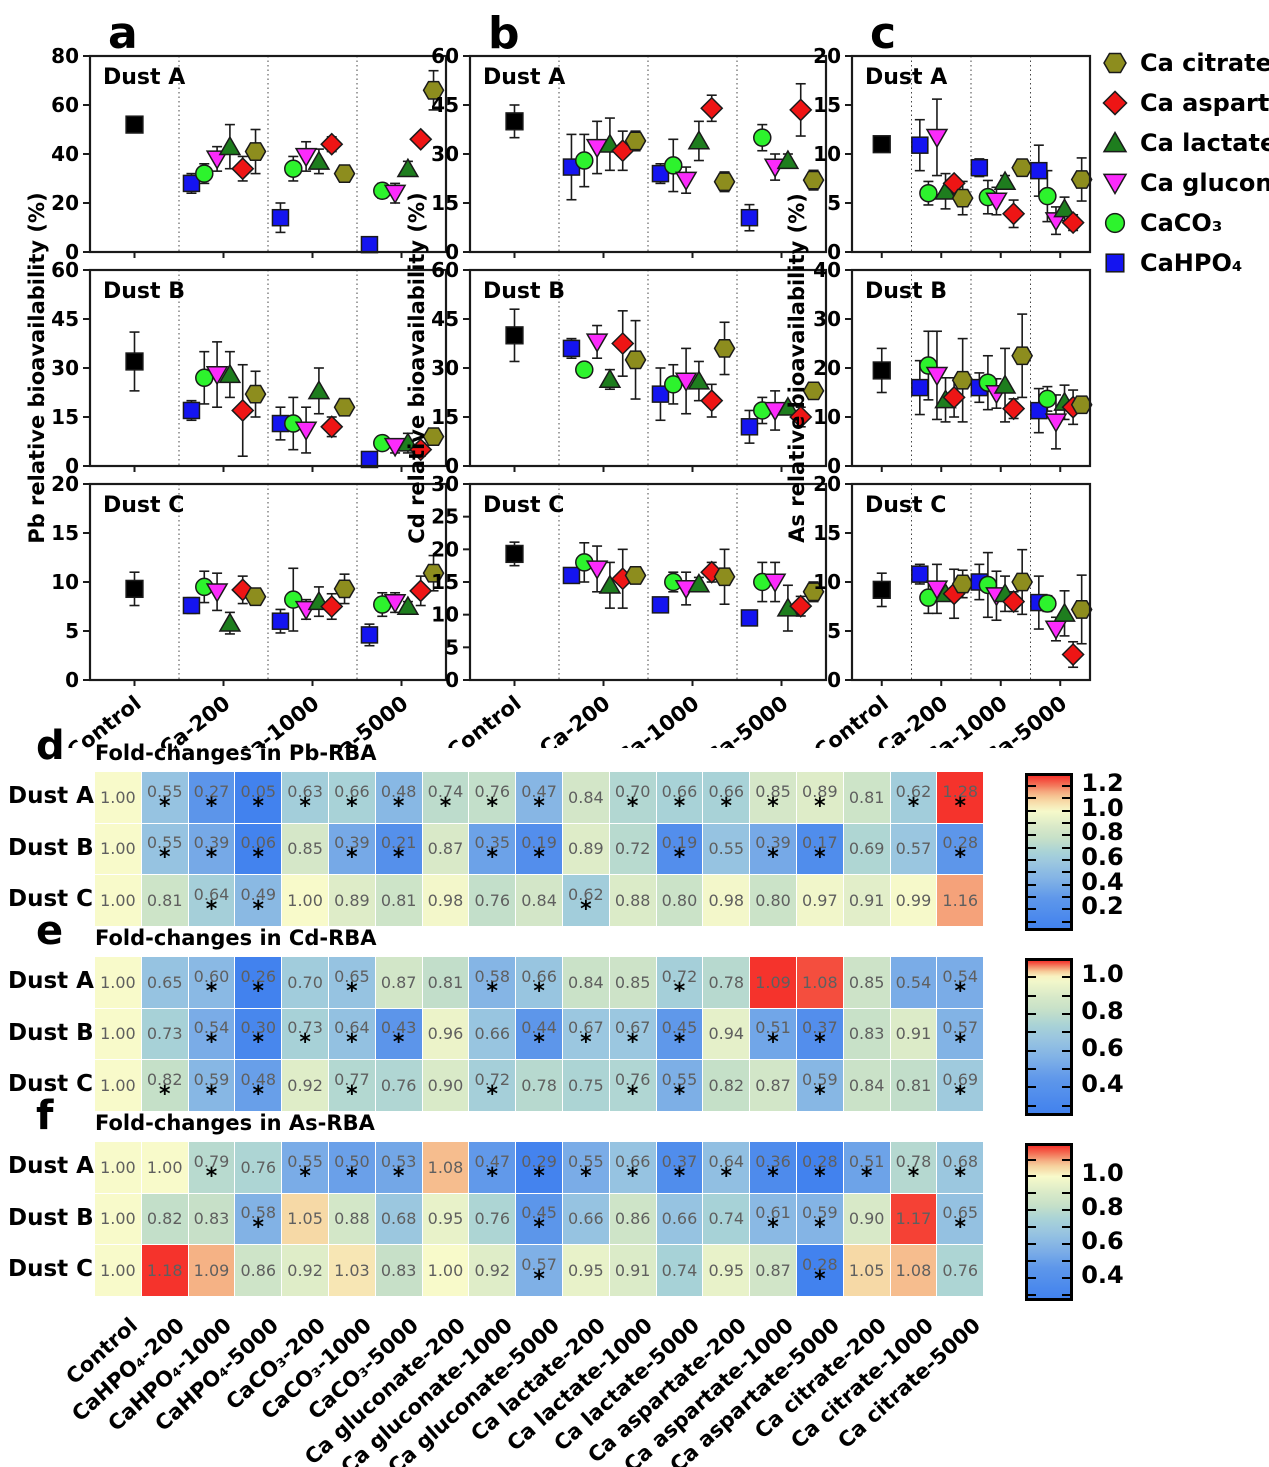 Image resolution: width=1269 pixels, height=1467 pixels. I want to click on subpanel-title: Dust A, so click(906, 77).